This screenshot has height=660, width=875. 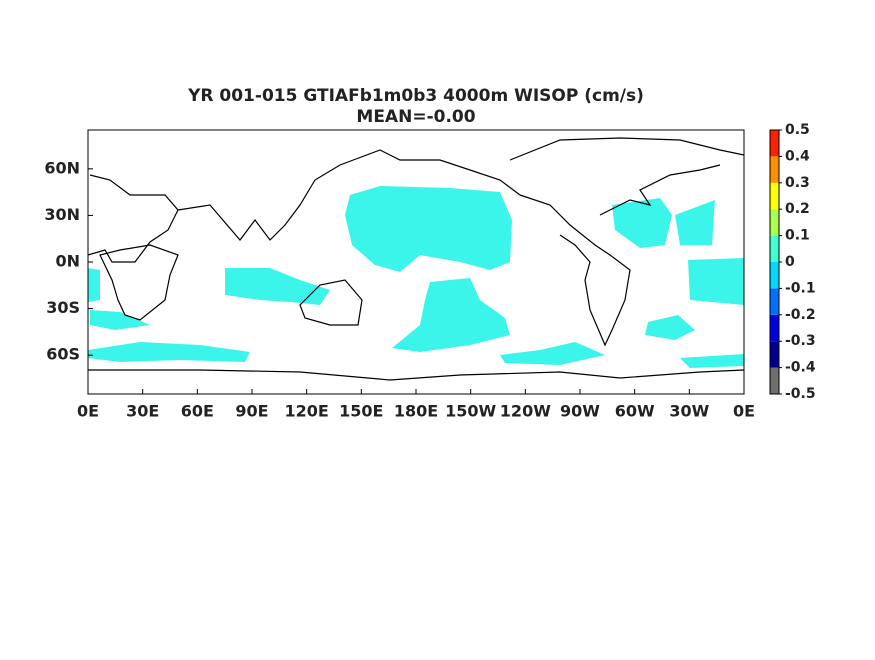 What do you see at coordinates (580, 411) in the screenshot?
I see `x-tick-label: 90W` at bounding box center [580, 411].